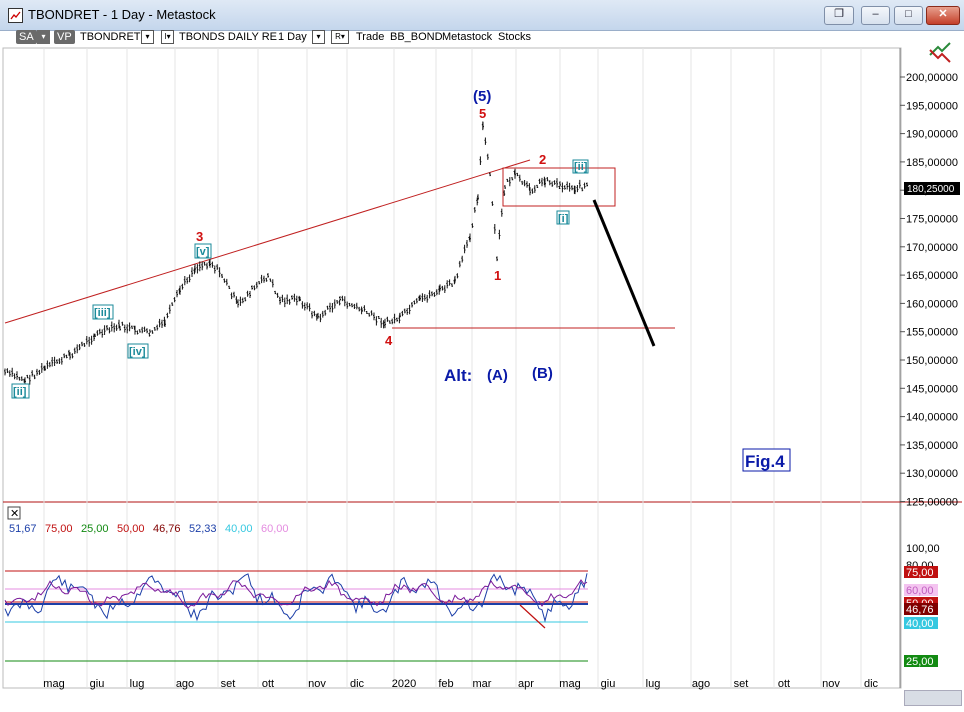 The image size is (964, 712). I want to click on oscillator-line, so click(296, 598).